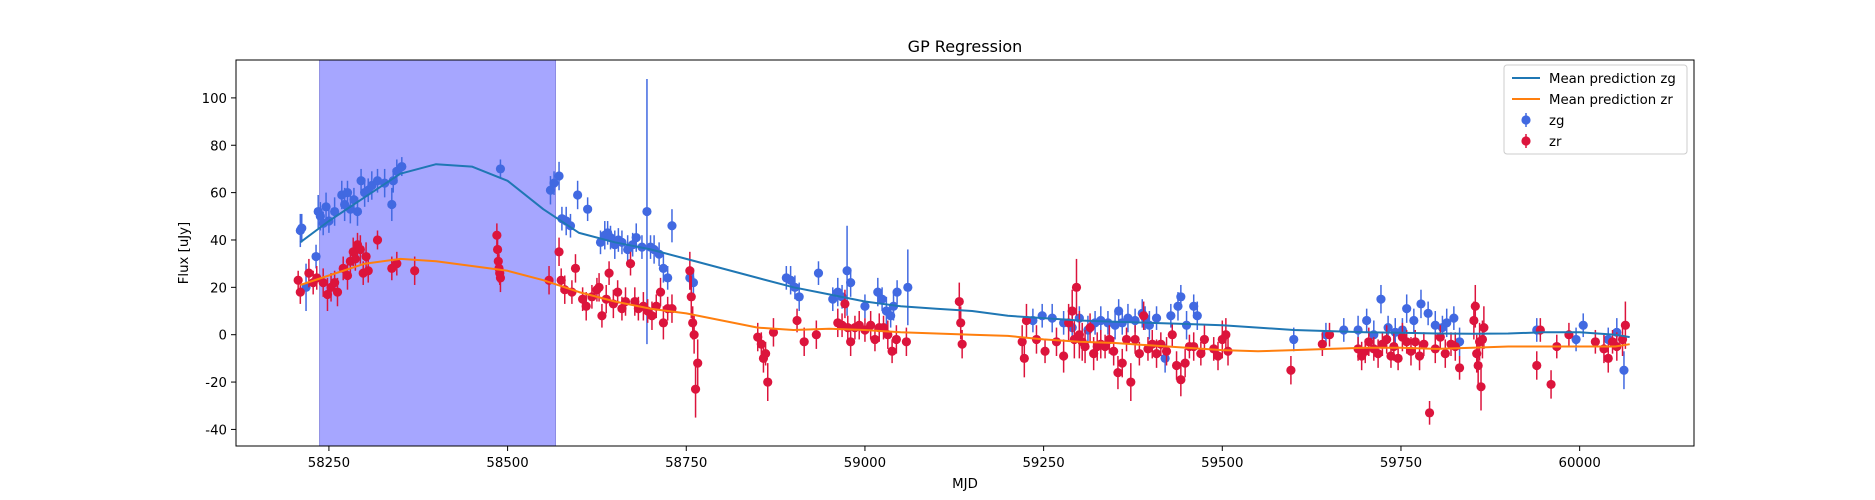 This screenshot has height=500, width=1875. Describe the element at coordinates (686, 463) in the screenshot. I see `x-tick-label: 58750` at that location.